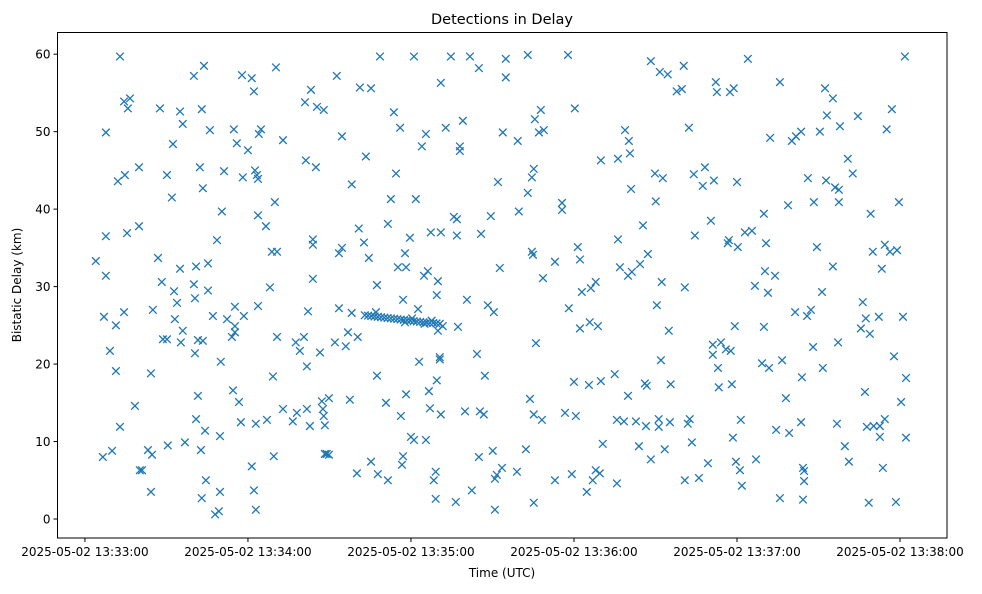 The image size is (982, 594). I want to click on chart-title: Detections in Delay, so click(502, 20).